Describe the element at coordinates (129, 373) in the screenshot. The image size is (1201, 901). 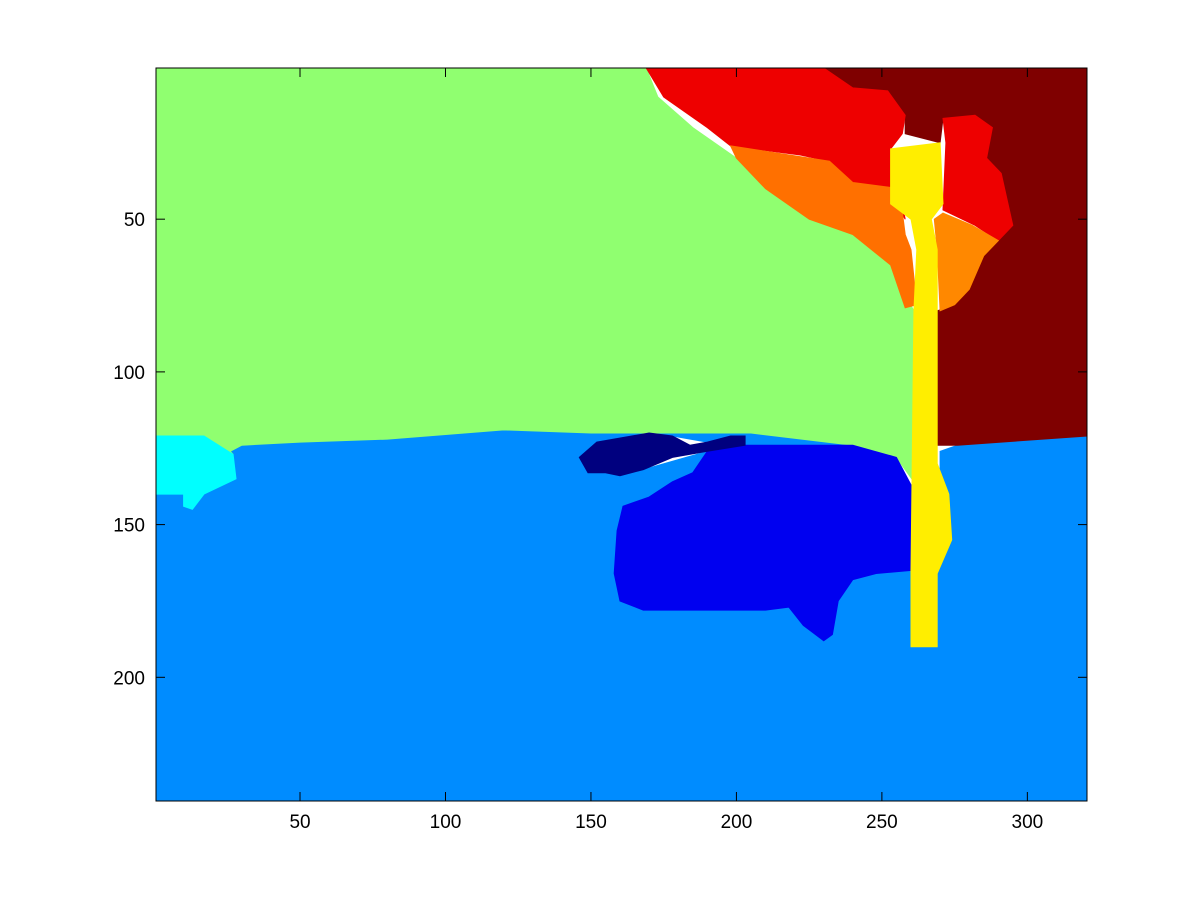
I see `y-tick-label: 100` at that location.